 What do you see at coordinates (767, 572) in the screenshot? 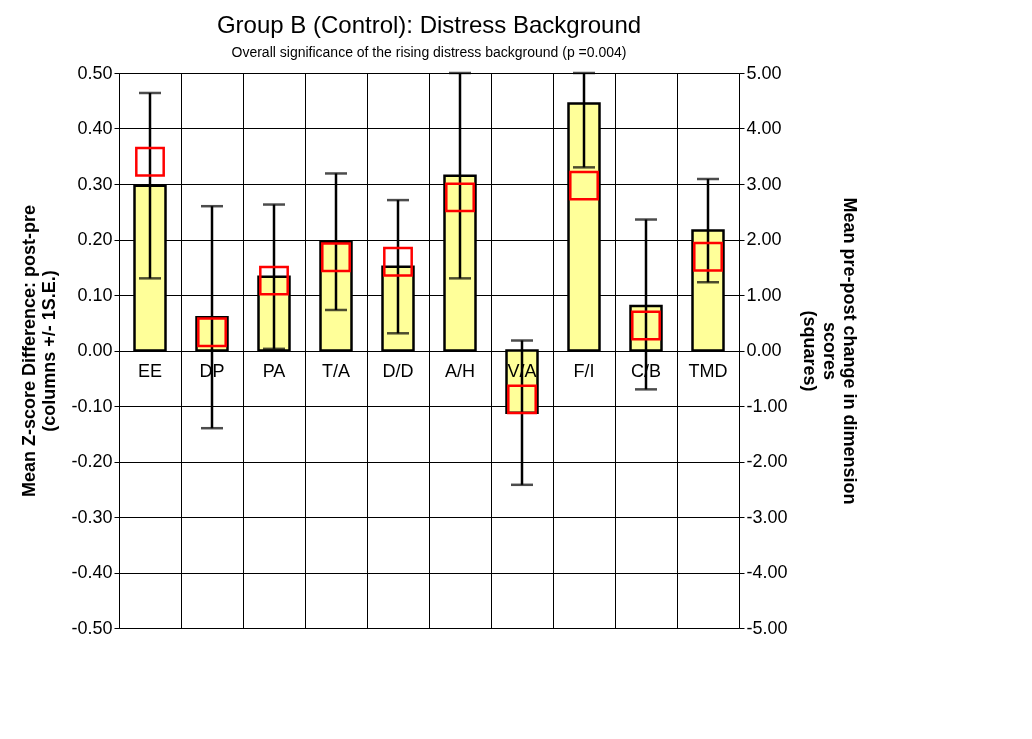
I see `y2-tick-label: -4.00` at bounding box center [767, 572].